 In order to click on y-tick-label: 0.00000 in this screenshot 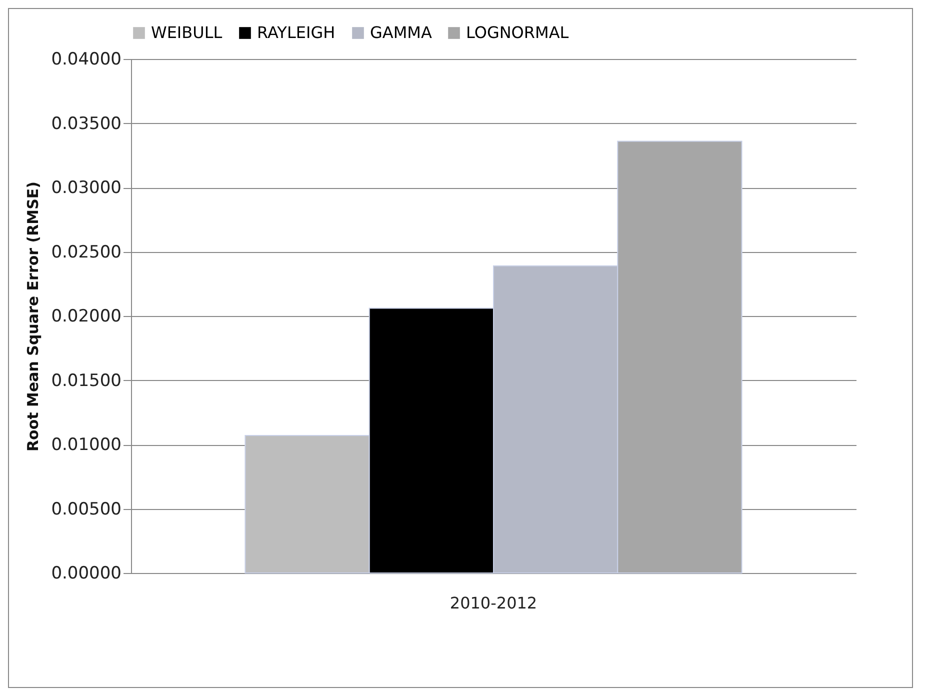, I will do `click(86, 574)`.